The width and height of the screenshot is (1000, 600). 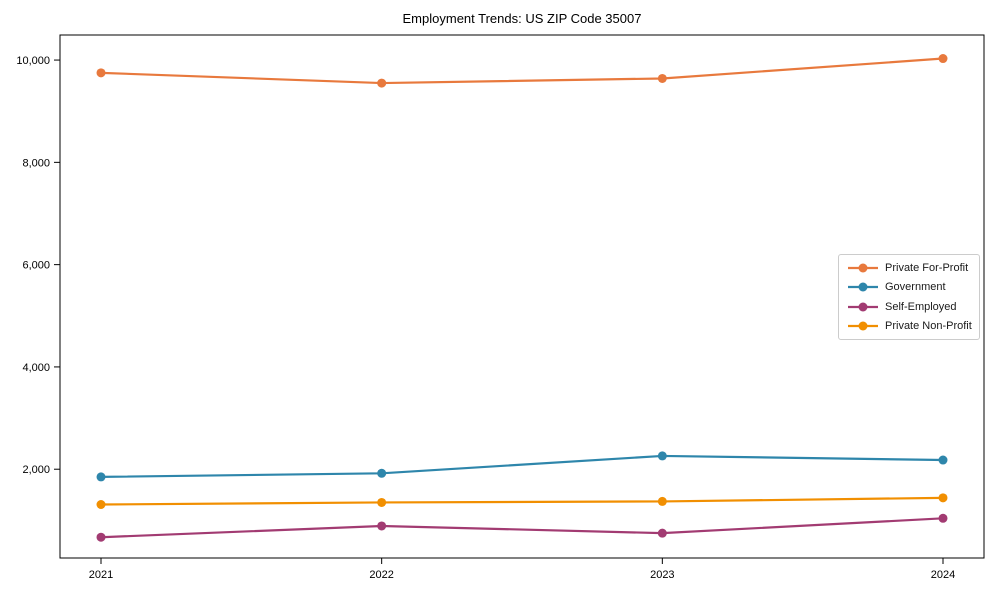 I want to click on chart-title: Employment Trends: US ZIP Code 35007, so click(x=522, y=18).